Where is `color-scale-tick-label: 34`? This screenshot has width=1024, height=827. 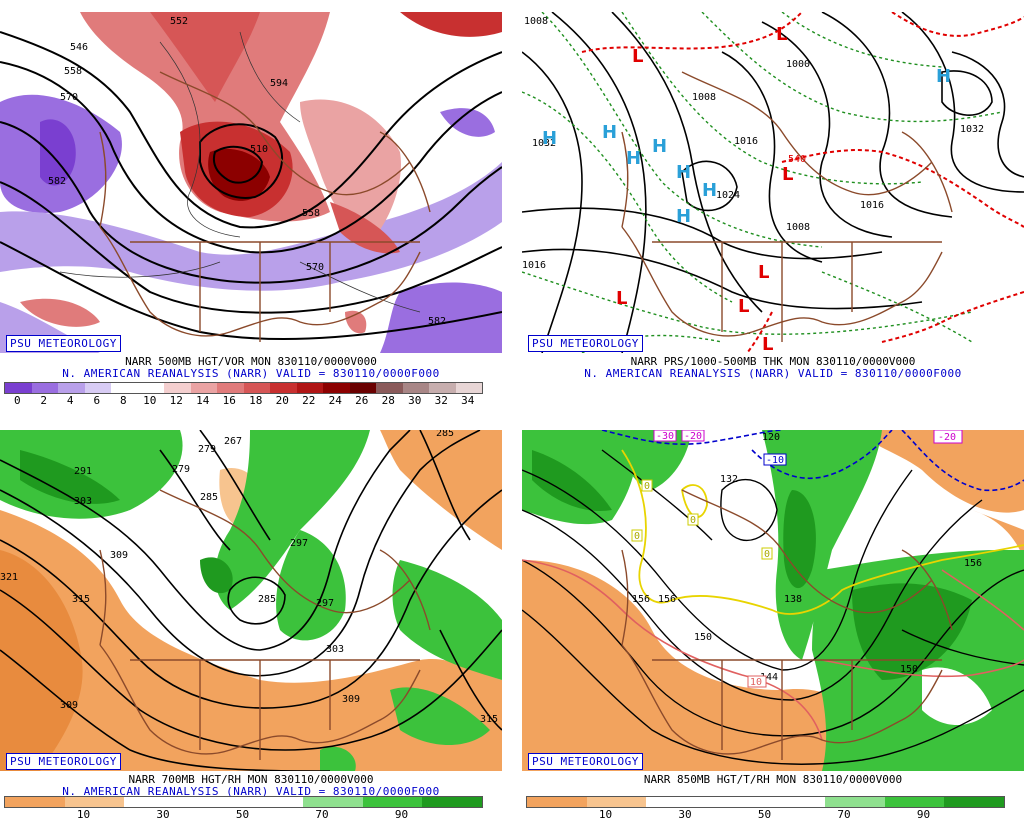
color-scale-tick-label: 34 is located at coordinates (468, 400).